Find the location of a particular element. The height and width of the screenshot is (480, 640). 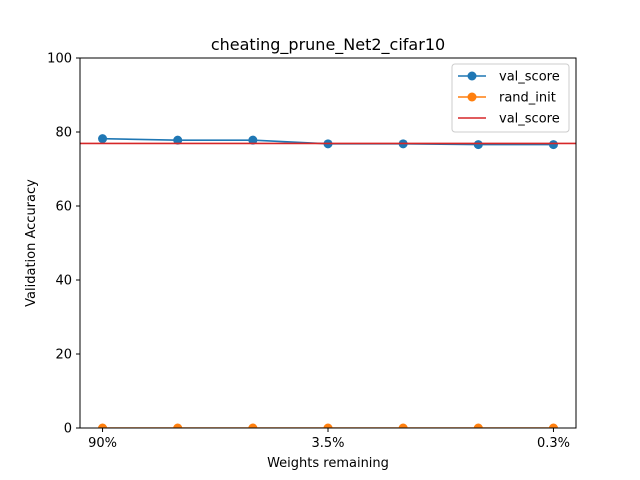

legend-label-2: val_score is located at coordinates (529, 119).